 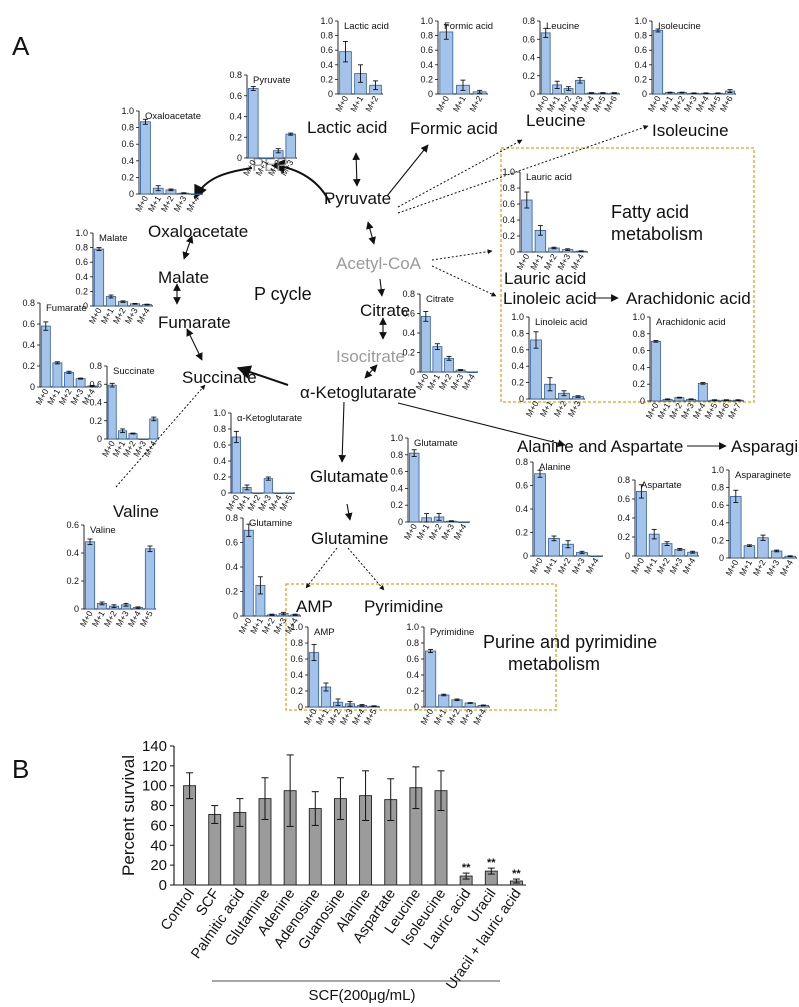 I want to click on chart-title: Linoleic acid, so click(x=561, y=322).